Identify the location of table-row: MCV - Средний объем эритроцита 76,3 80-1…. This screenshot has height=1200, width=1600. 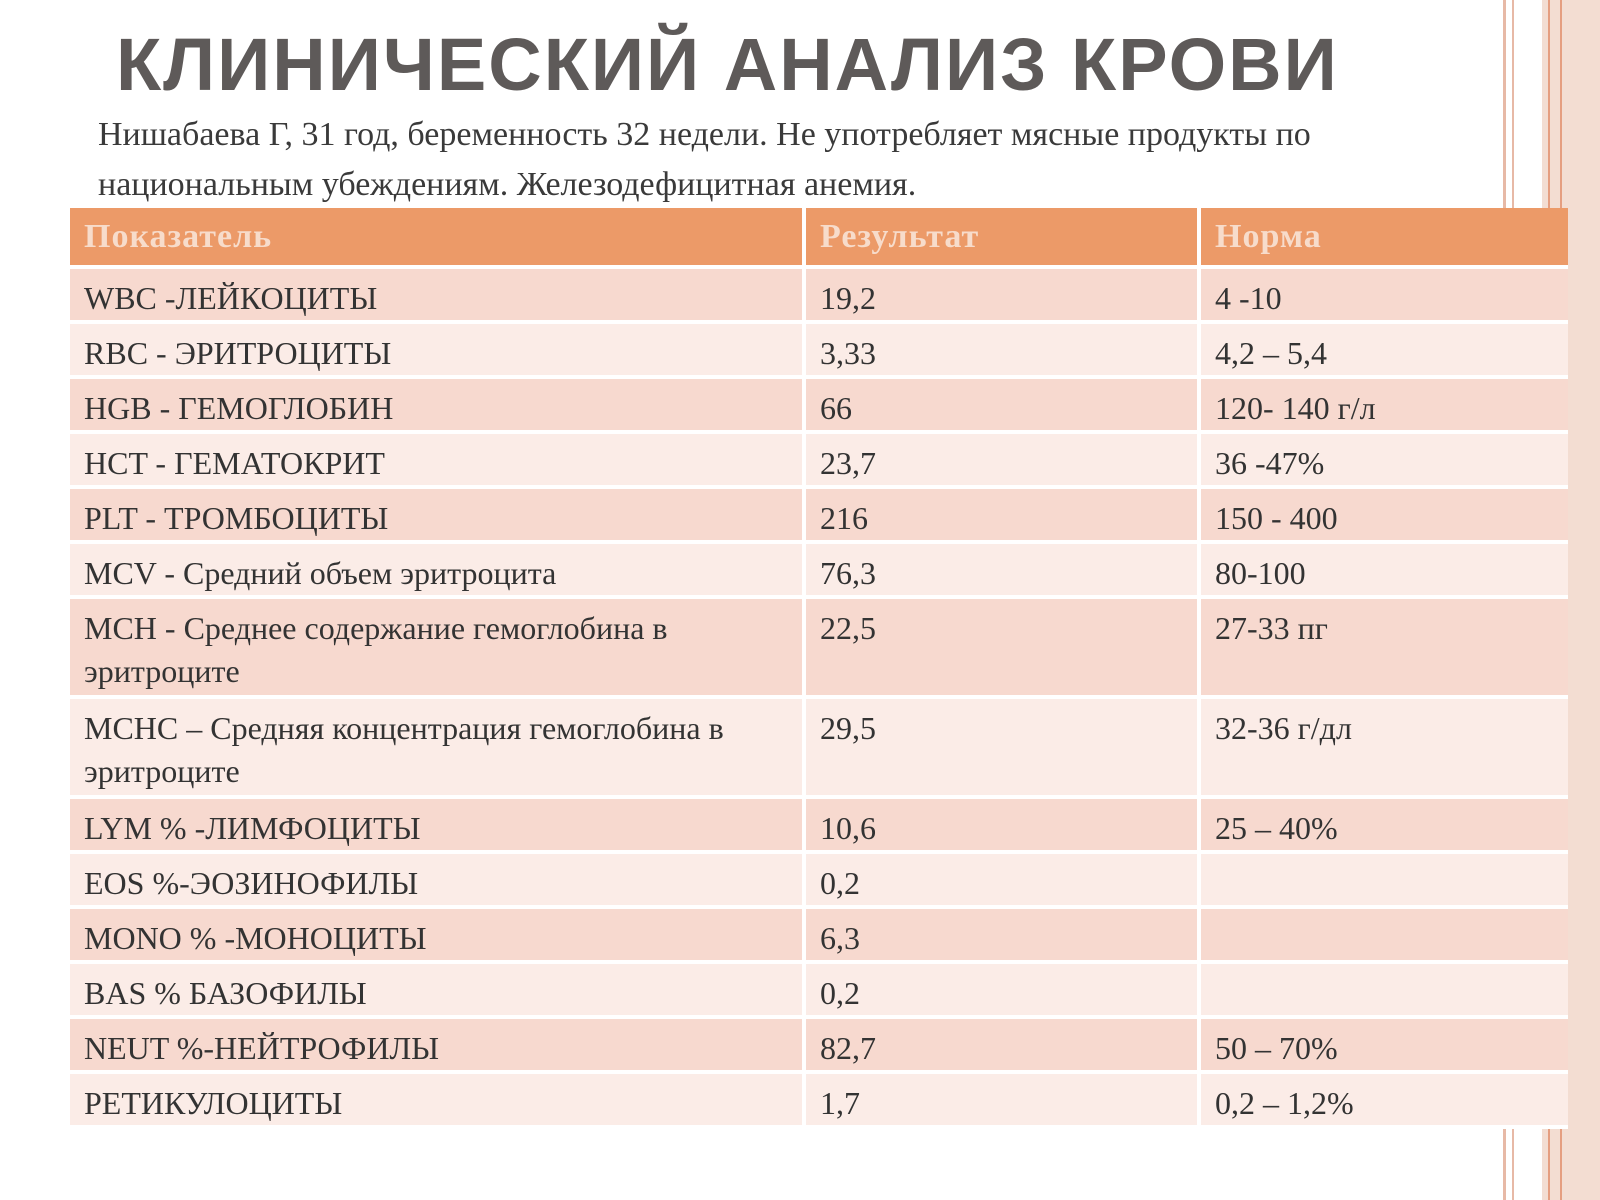
(819, 570).